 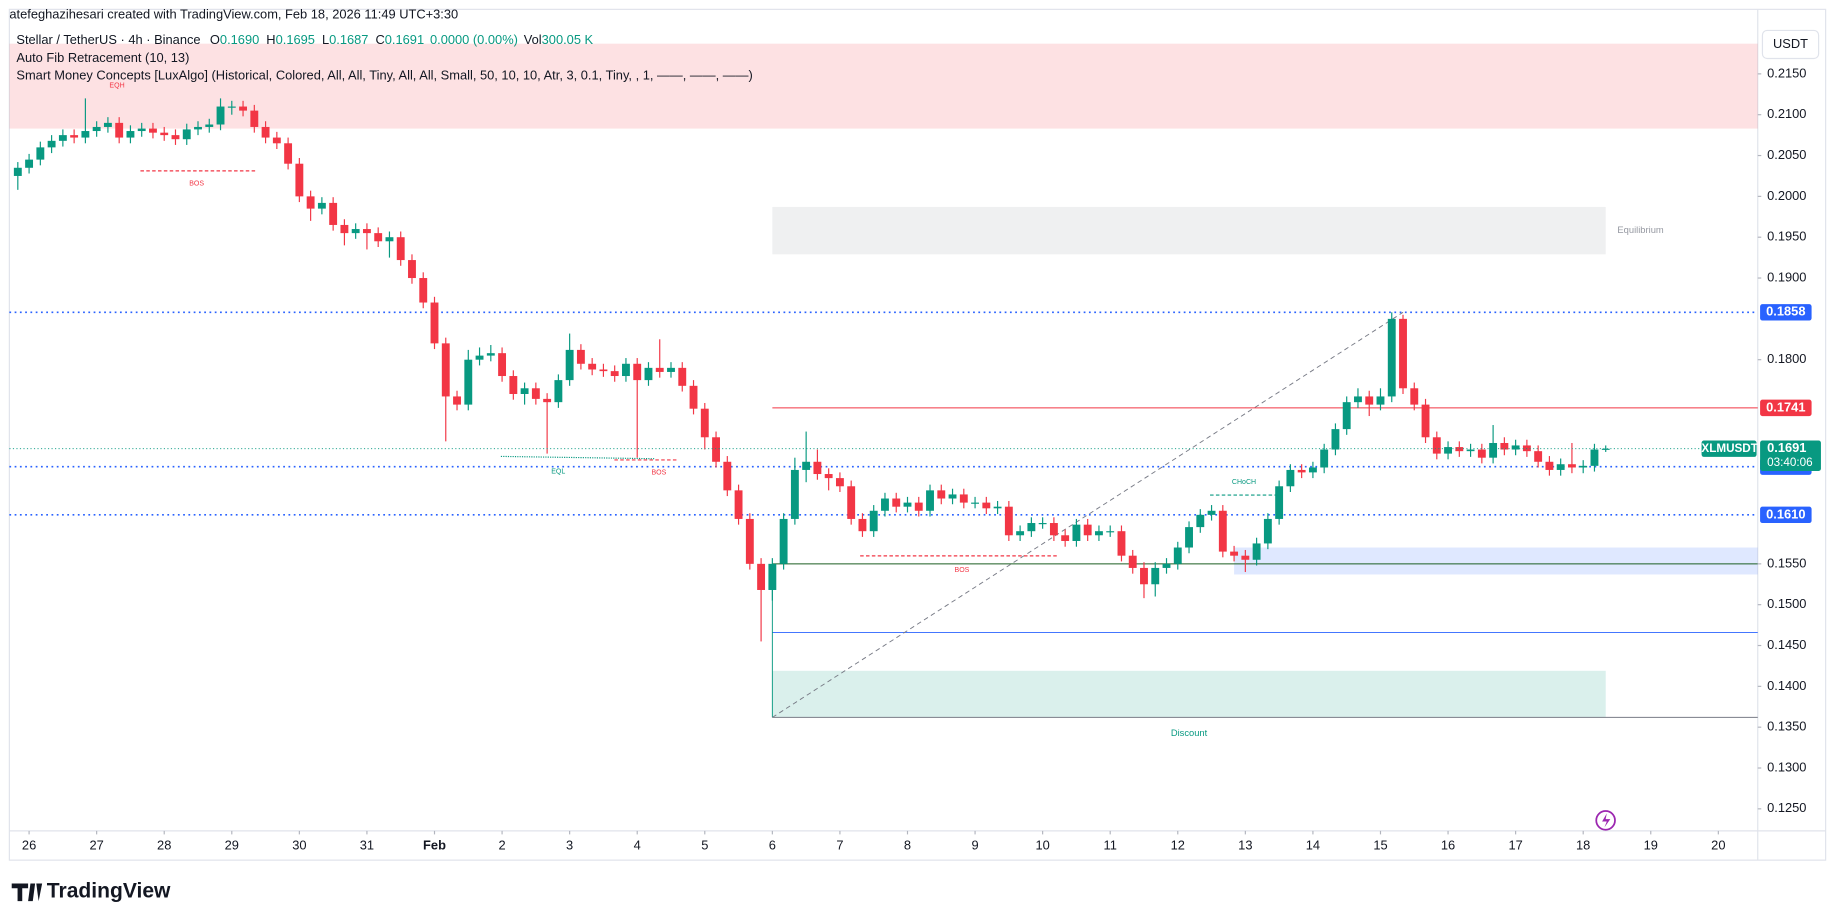 What do you see at coordinates (1786, 276) in the screenshot?
I see `y-tick-label: 0.1900` at bounding box center [1786, 276].